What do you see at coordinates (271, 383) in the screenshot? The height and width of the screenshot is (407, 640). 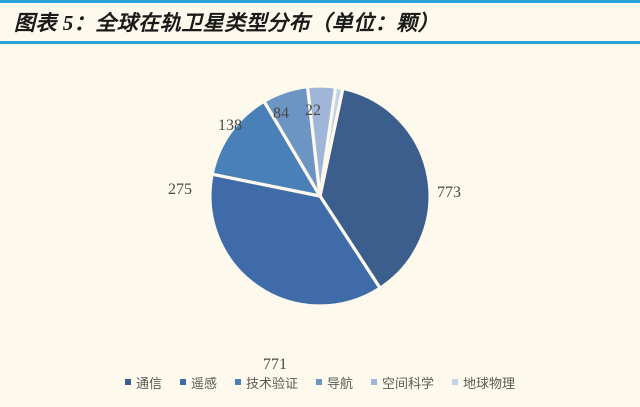 I see `legend-item-label: 技术验证` at bounding box center [271, 383].